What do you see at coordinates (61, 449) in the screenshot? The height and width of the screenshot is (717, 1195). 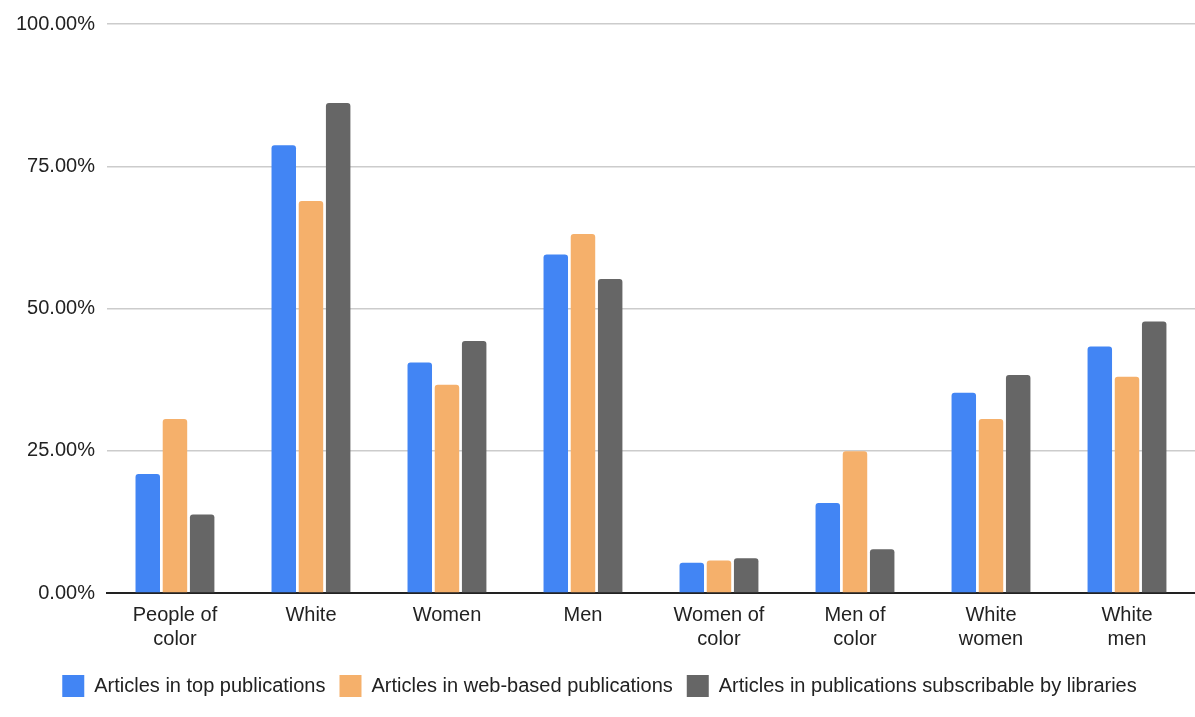 I see `y-tick-label: 25.00%` at bounding box center [61, 449].